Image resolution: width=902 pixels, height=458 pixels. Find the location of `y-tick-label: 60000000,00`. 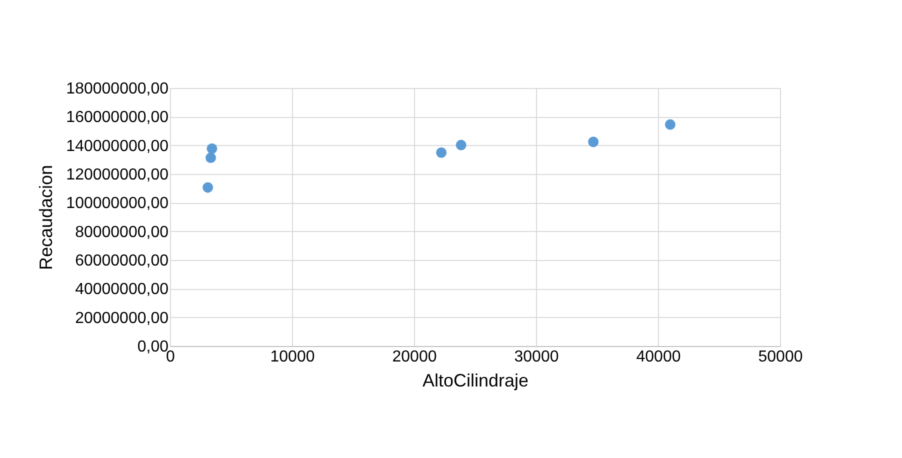

y-tick-label: 60000000,00 is located at coordinates (122, 261).